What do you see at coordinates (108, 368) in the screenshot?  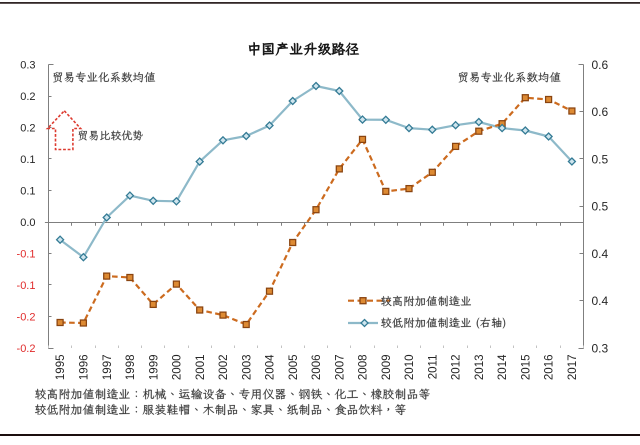 I see `svg-text: 1997` at bounding box center [108, 368].